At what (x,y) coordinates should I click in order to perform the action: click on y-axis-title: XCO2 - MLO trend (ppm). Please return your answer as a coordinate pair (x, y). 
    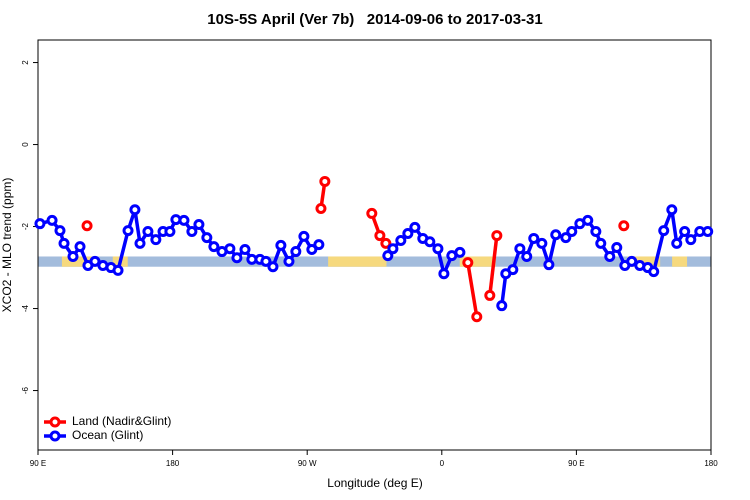
    Looking at the image, I should click on (7, 245).